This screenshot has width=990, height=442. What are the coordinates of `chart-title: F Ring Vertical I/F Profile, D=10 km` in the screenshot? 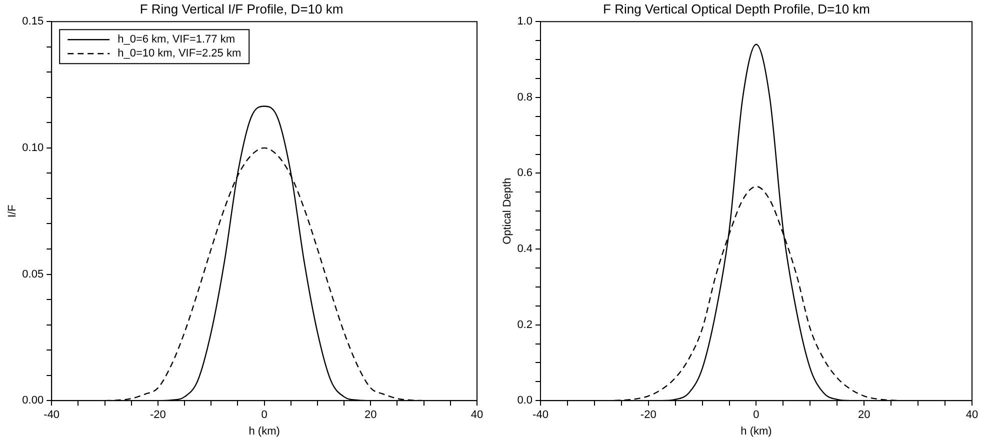 It's located at (242, 8).